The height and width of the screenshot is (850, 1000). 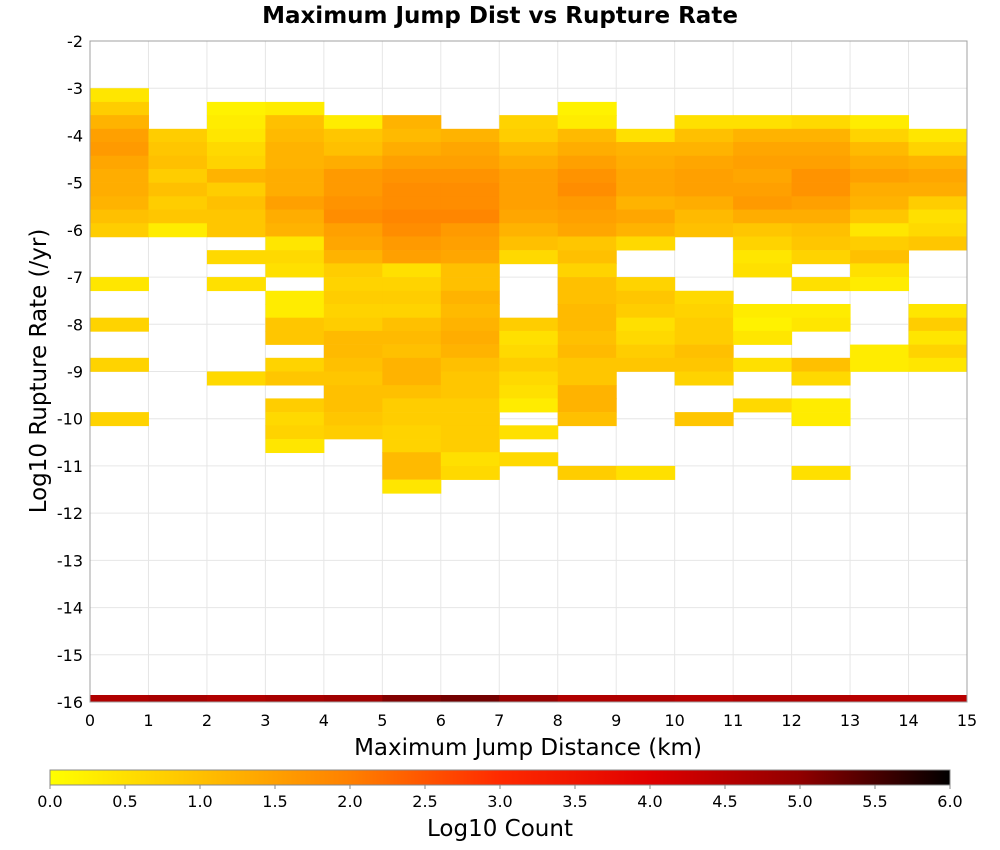 I want to click on y-tick-label: -2, so click(x=75, y=41).